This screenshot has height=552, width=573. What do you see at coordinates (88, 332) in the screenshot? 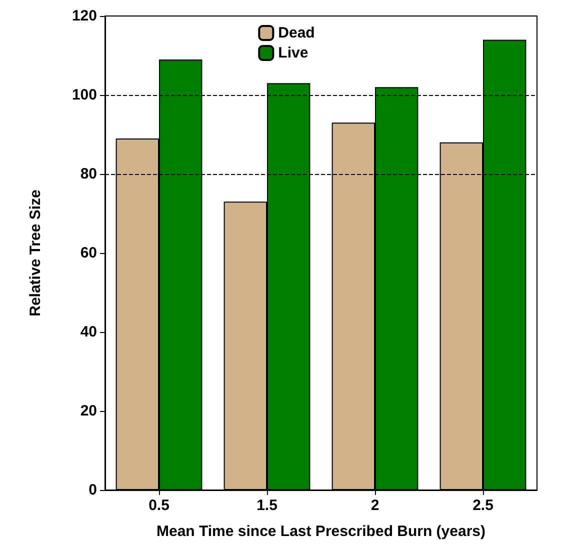
I see `y-tick-label: 40` at bounding box center [88, 332].